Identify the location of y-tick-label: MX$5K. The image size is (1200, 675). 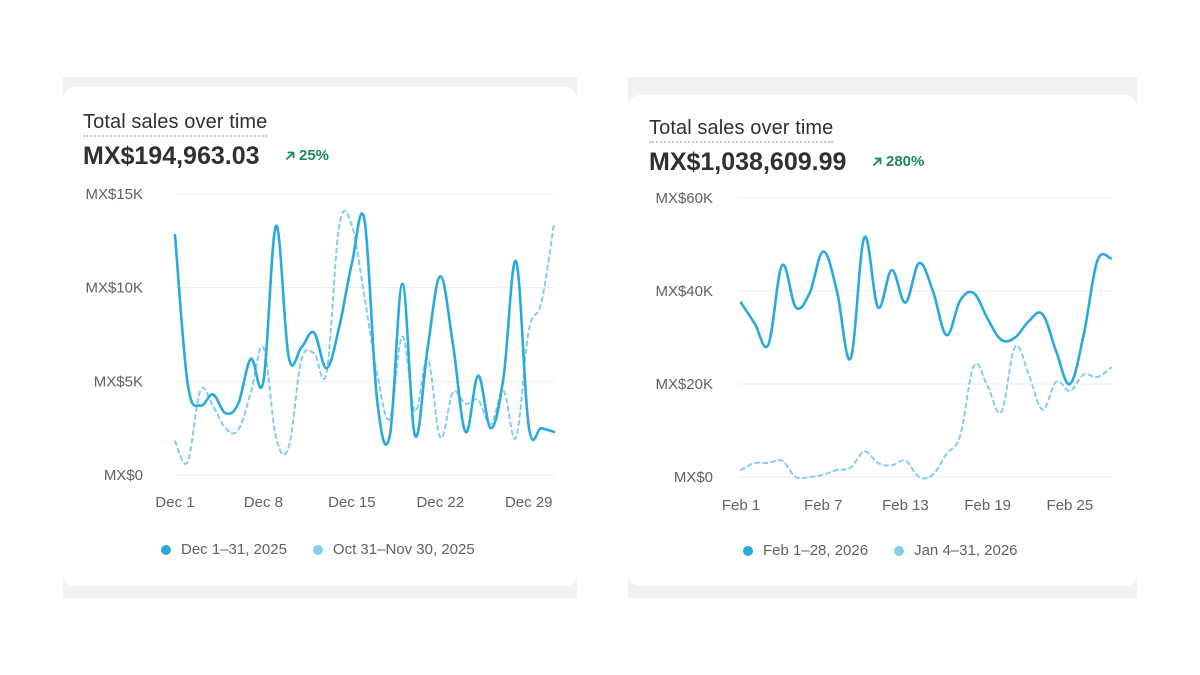
(118, 381).